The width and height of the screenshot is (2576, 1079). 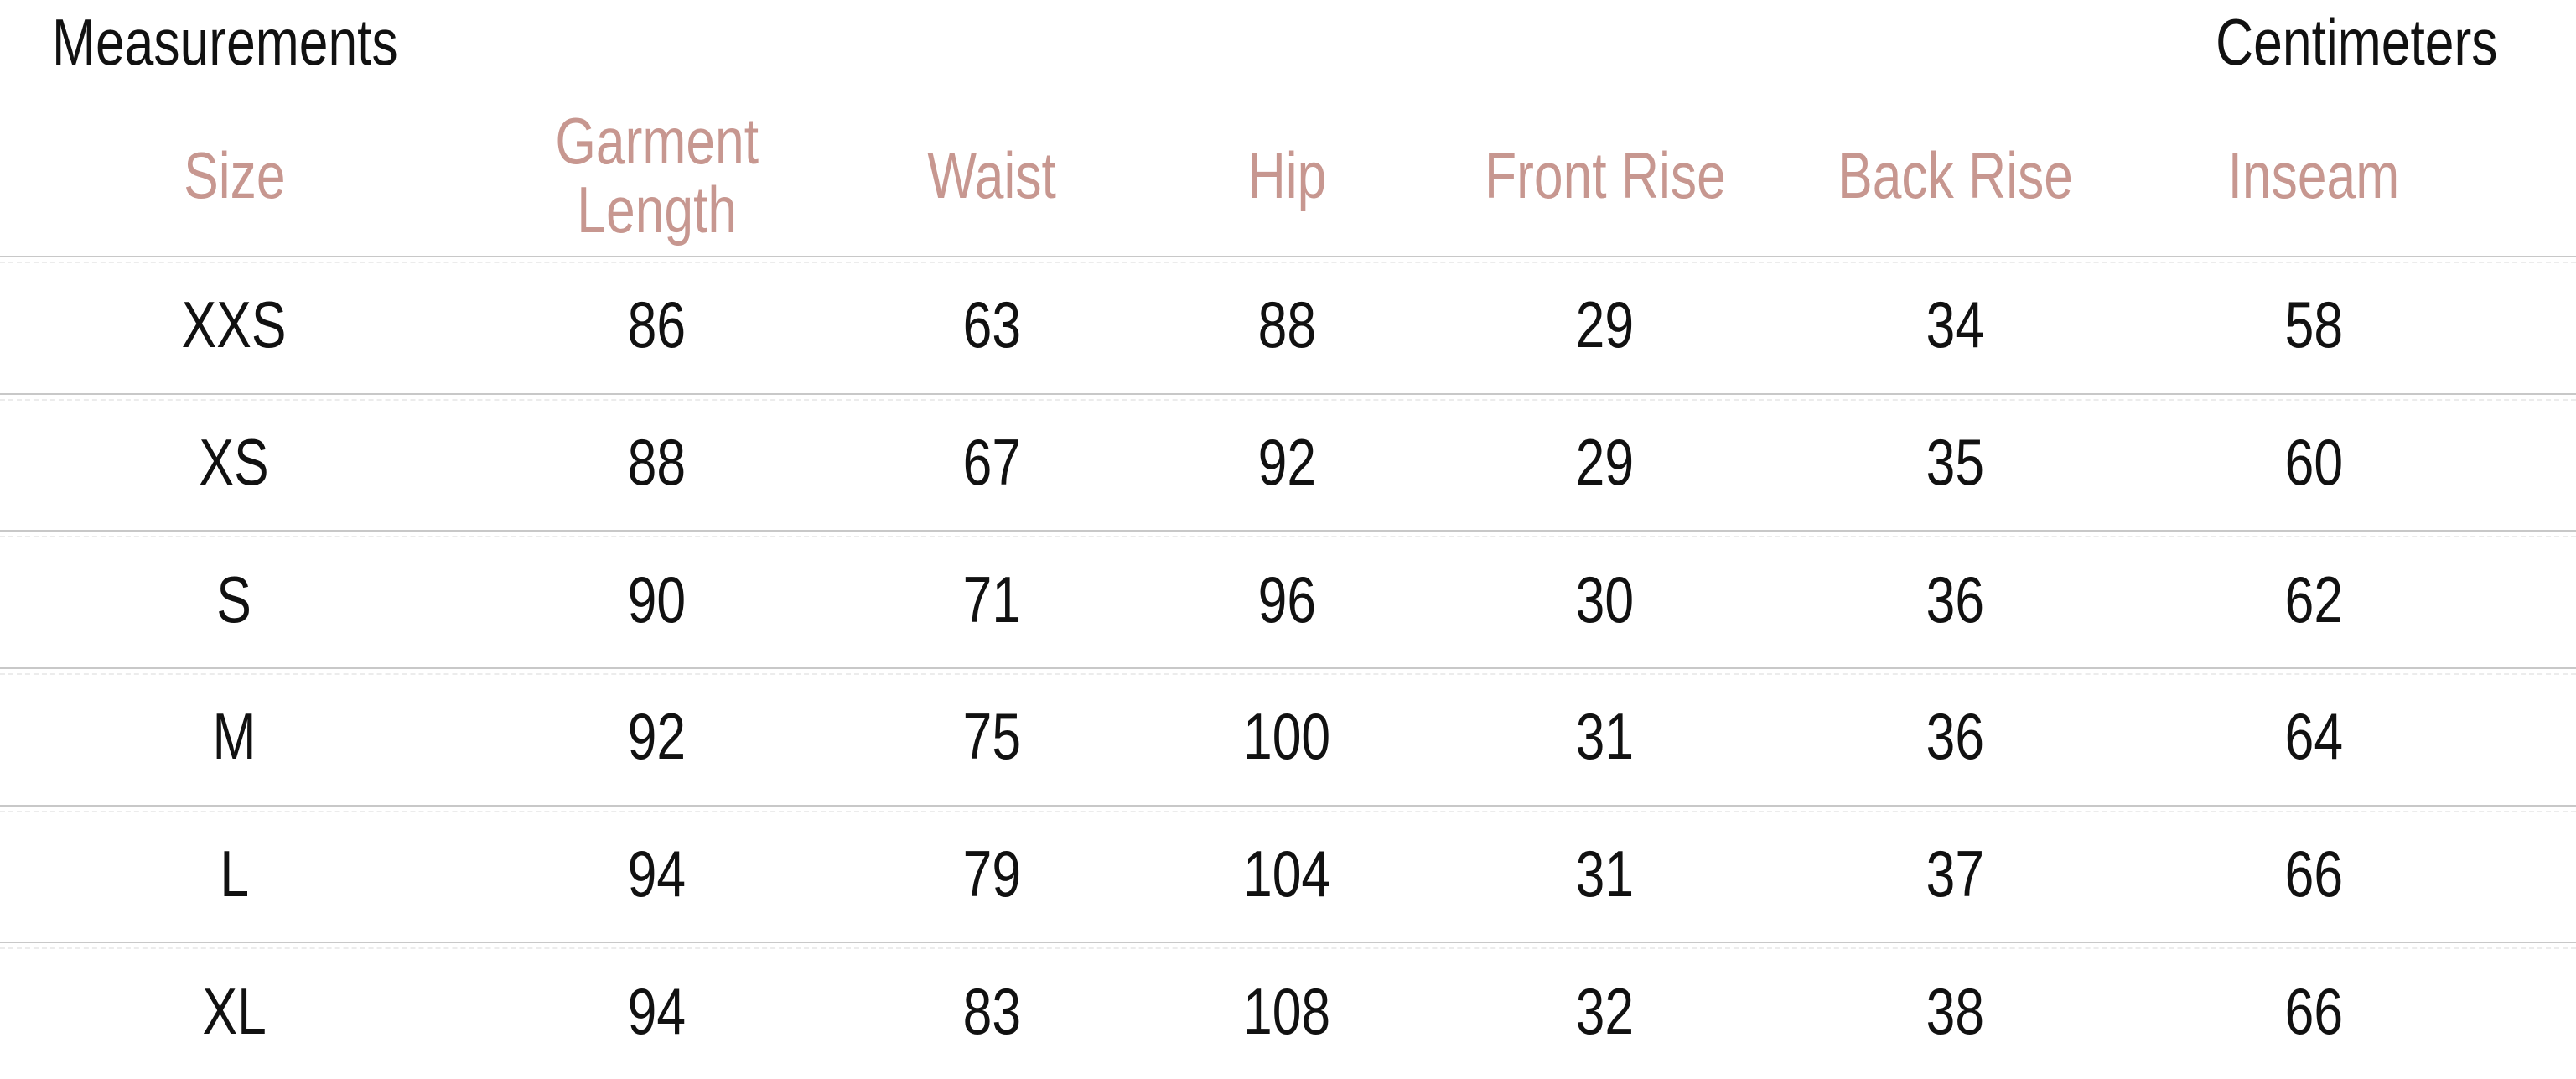 I want to click on column-header-size-text: Size, so click(x=234, y=174).